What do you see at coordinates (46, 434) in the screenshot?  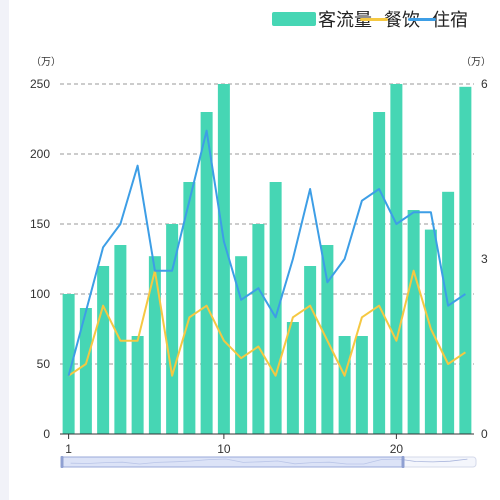 I see `y-tick-label-left: 0` at bounding box center [46, 434].